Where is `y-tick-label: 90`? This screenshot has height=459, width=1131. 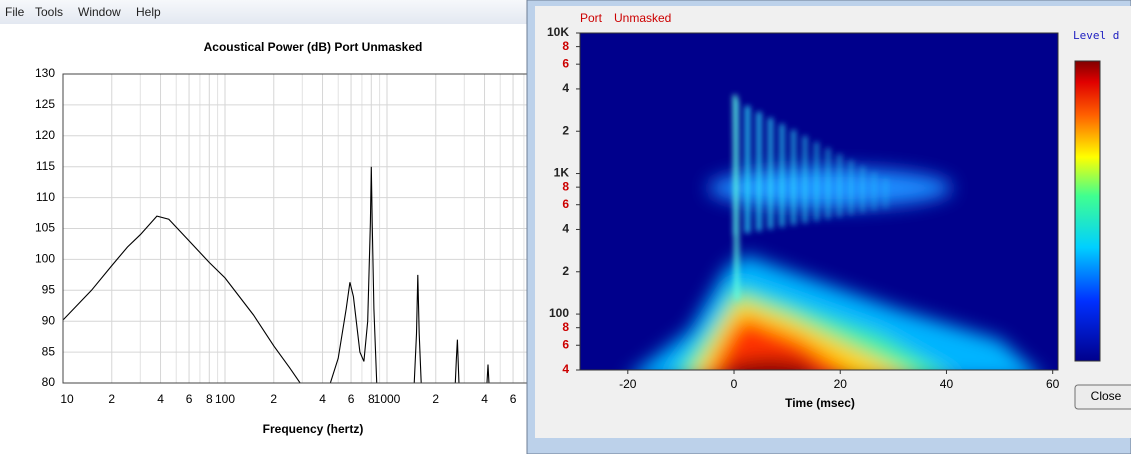 y-tick-label: 90 is located at coordinates (49, 320).